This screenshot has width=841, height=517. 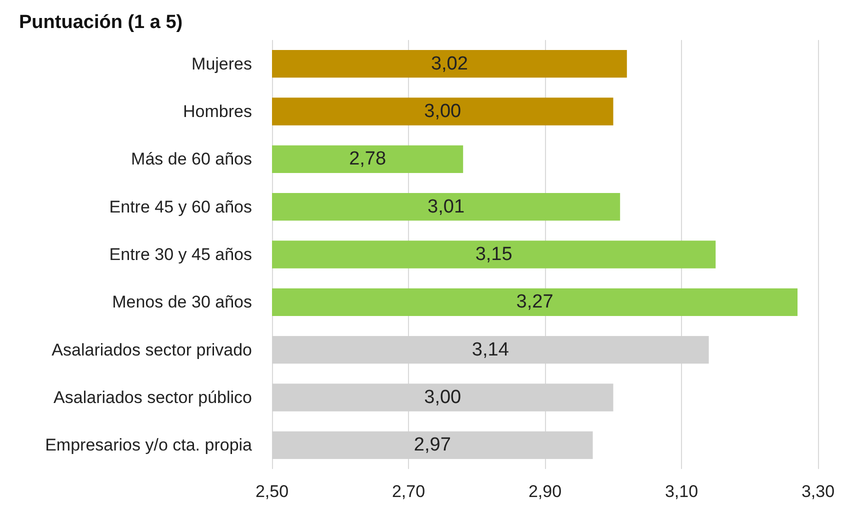 I want to click on data-label: 3,27, so click(x=535, y=302).